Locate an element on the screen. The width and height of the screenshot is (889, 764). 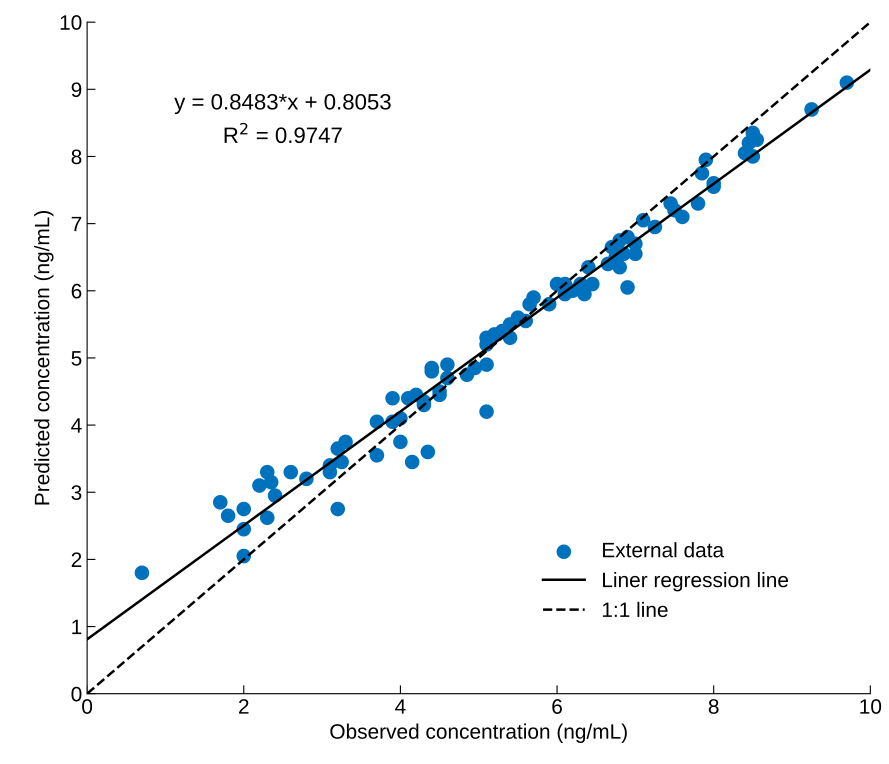
x-axis-title: Observed concentration (ng/mL) is located at coordinates (478, 733).